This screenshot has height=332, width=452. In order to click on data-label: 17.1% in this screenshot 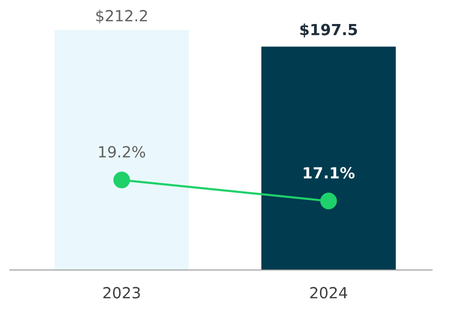, I will do `click(329, 173)`.